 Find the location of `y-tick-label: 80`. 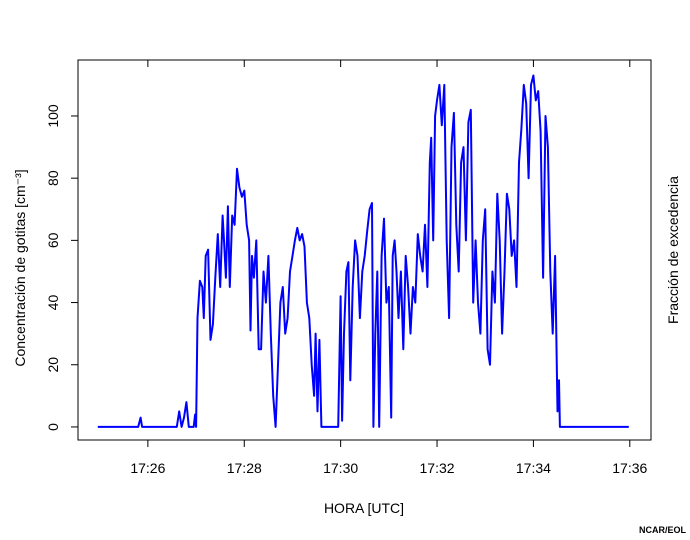

y-tick-label: 80 is located at coordinates (53, 178).